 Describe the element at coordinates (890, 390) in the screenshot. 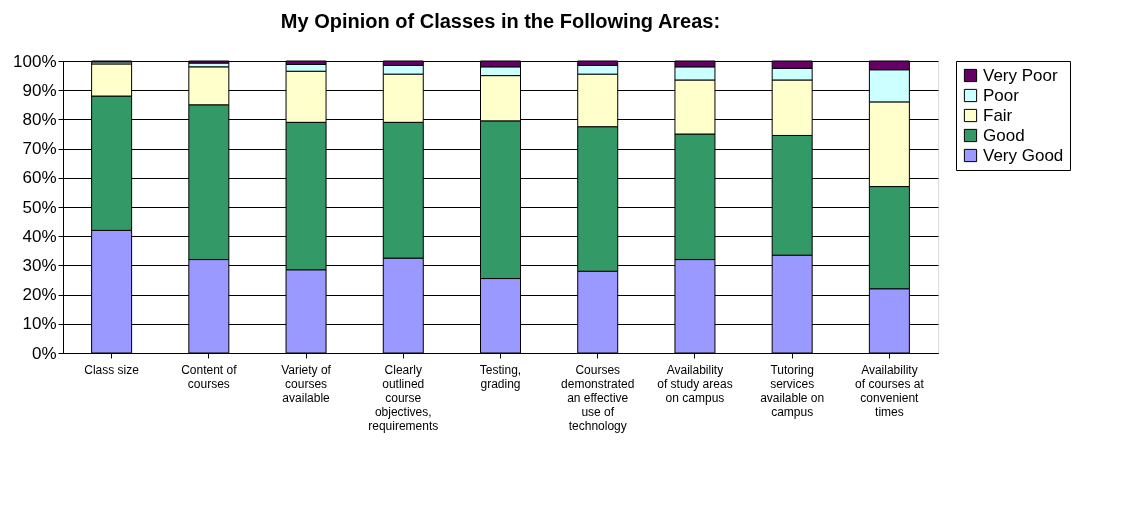

I see `x-tick-label: Availability of courses at convenient times` at that location.